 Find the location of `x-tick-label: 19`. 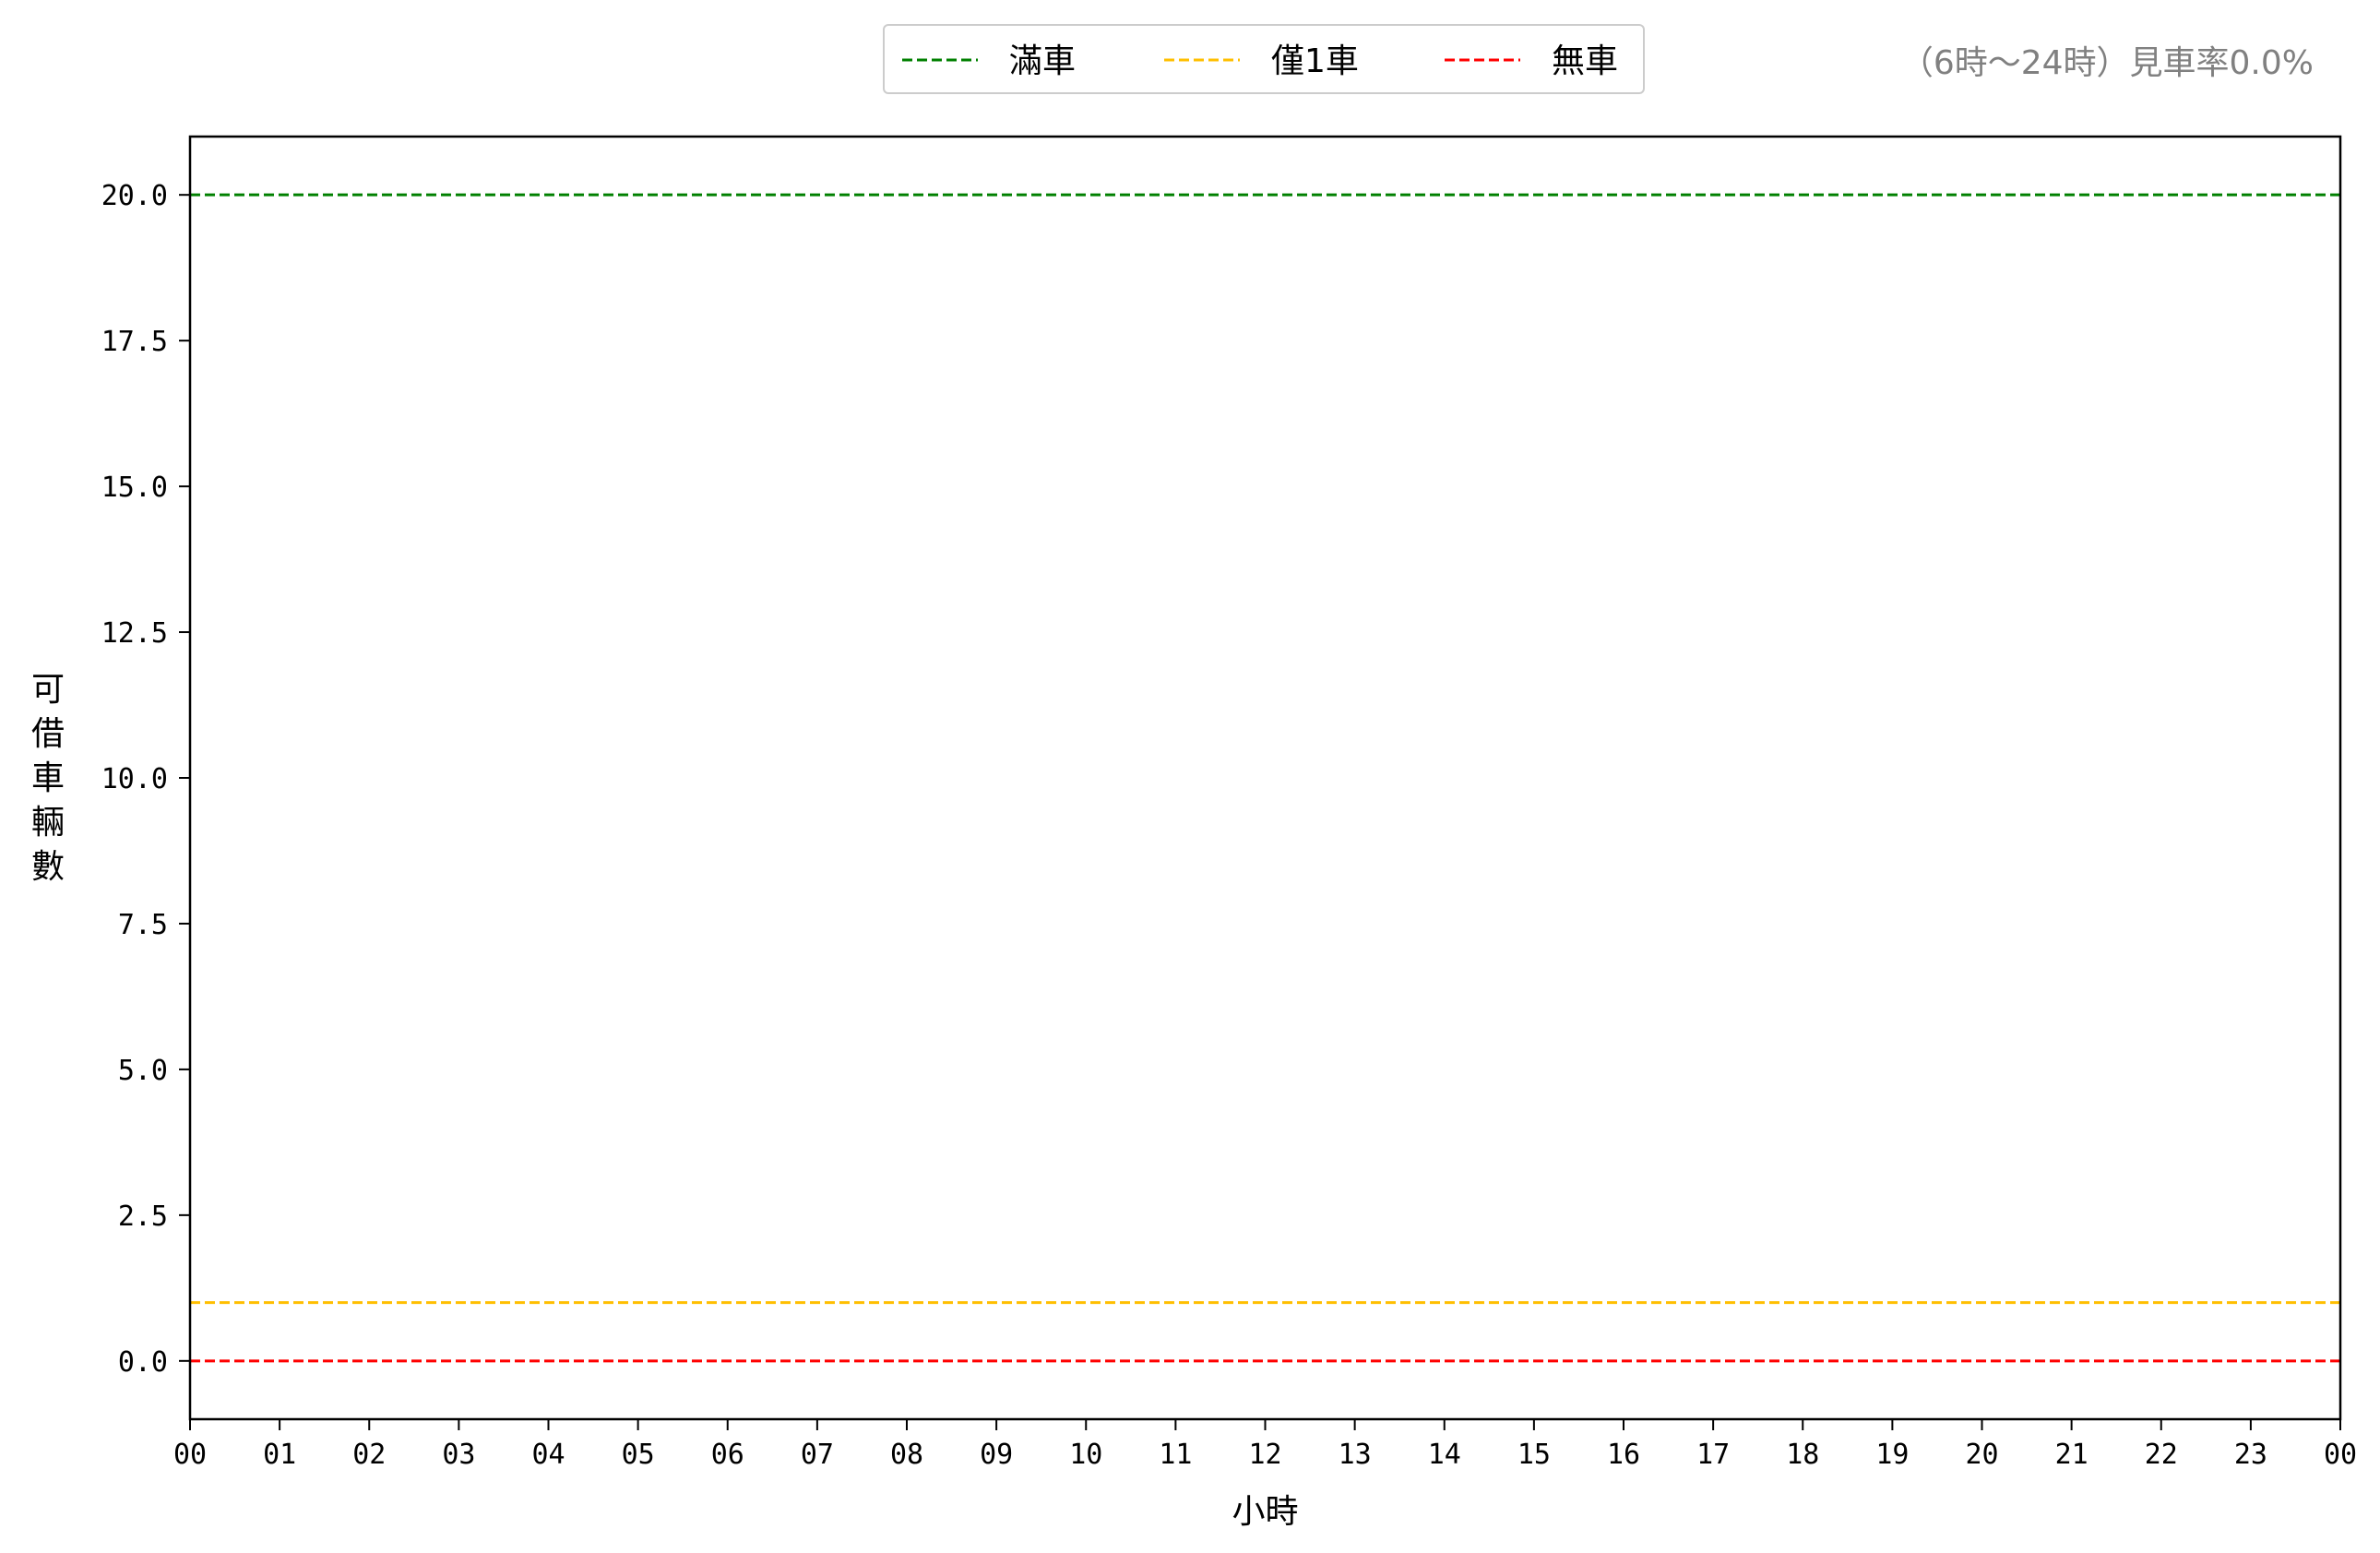

x-tick-label: 19 is located at coordinates (1892, 1455).